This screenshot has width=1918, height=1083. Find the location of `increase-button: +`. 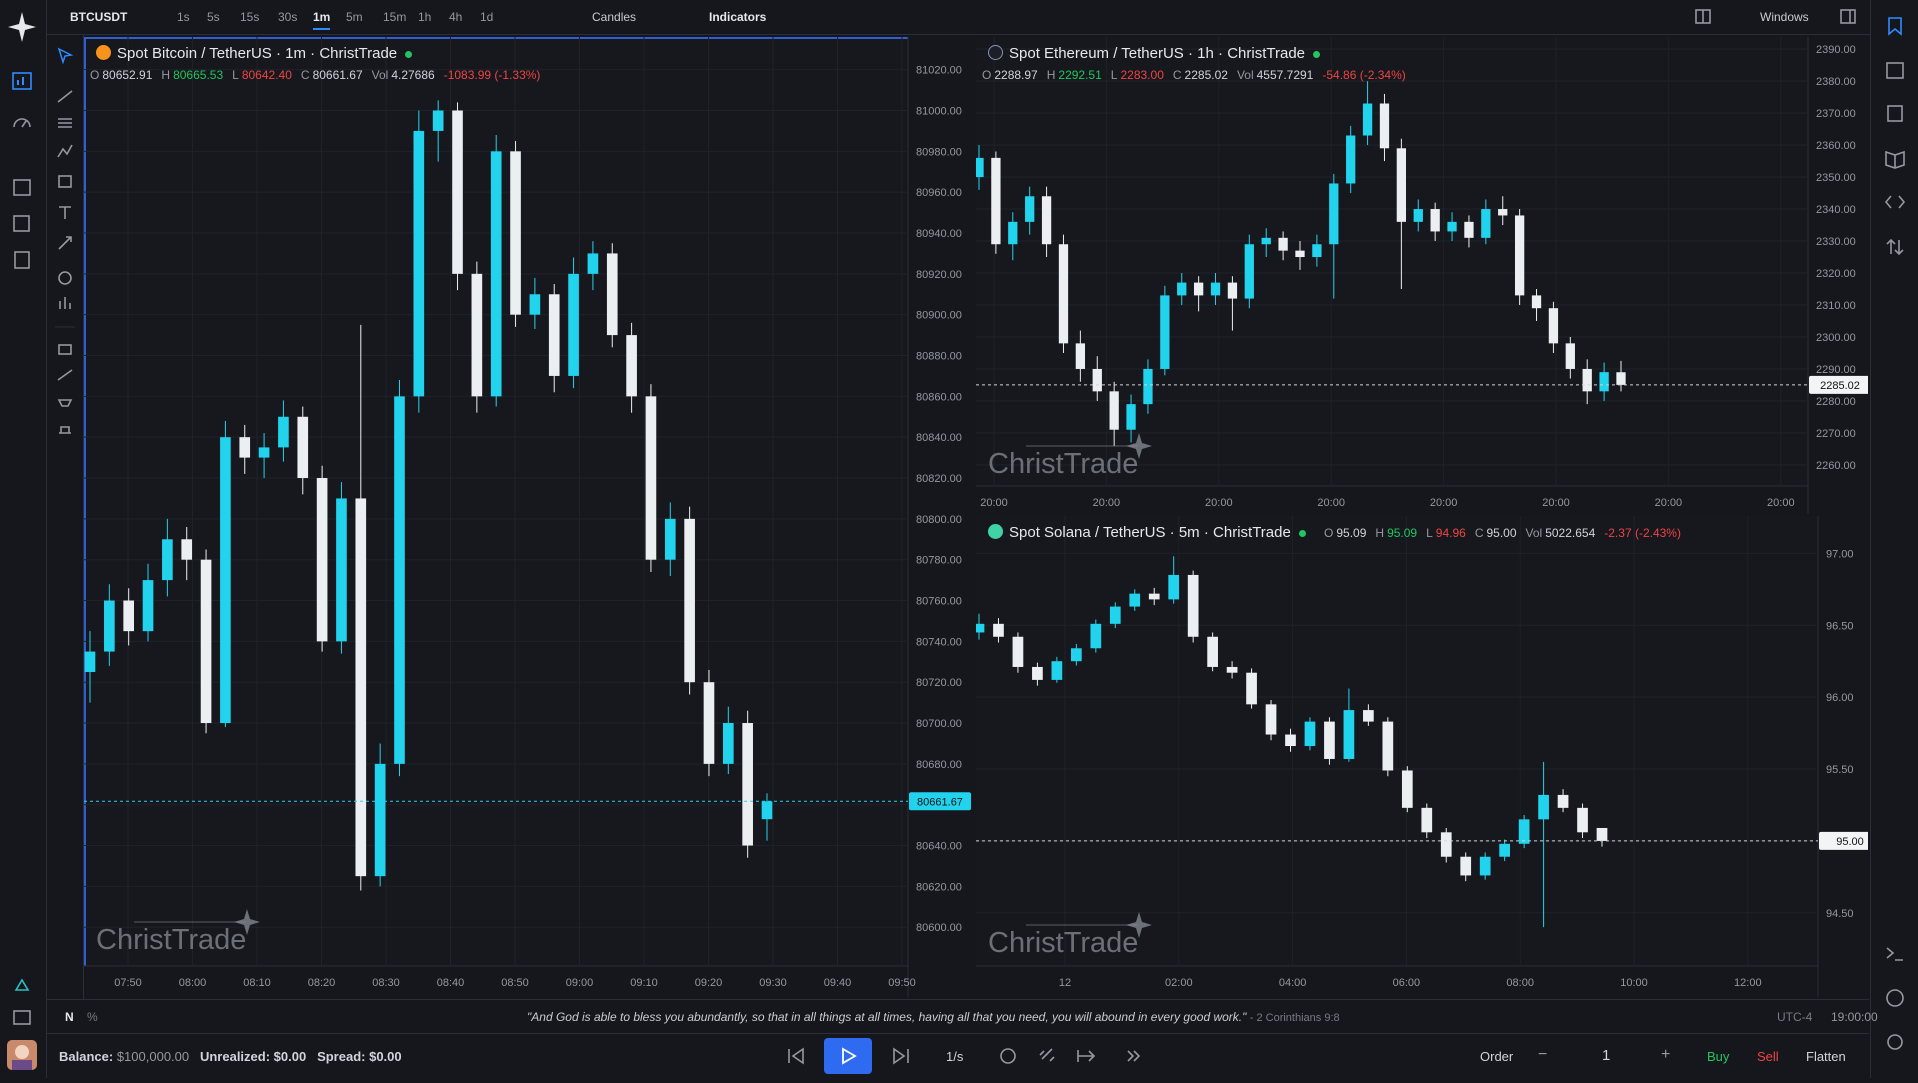

increase-button: + is located at coordinates (1666, 1054).